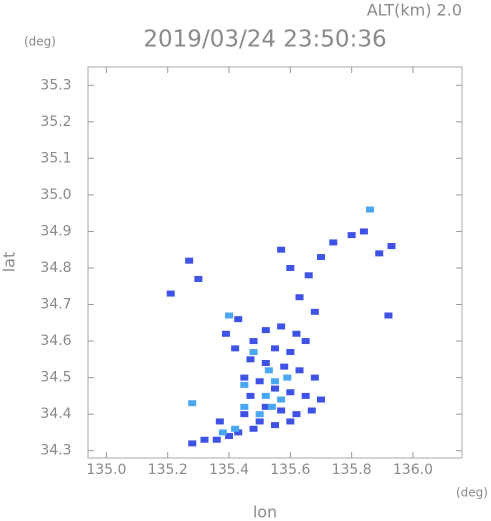 The image size is (491, 521). Describe the element at coordinates (472, 493) in the screenshot. I see `x-unit: (deg)` at that location.